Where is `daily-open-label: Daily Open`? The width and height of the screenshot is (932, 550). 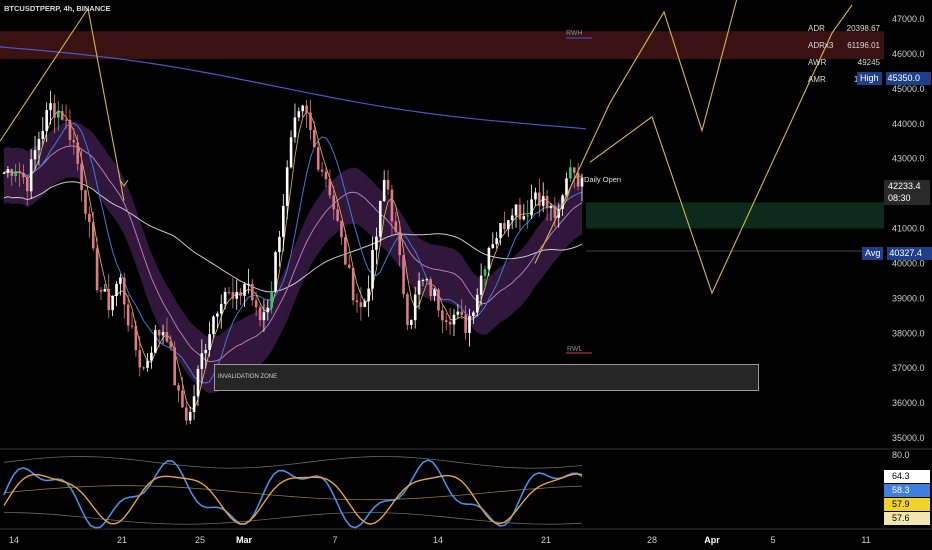
daily-open-label: Daily Open is located at coordinates (603, 179).